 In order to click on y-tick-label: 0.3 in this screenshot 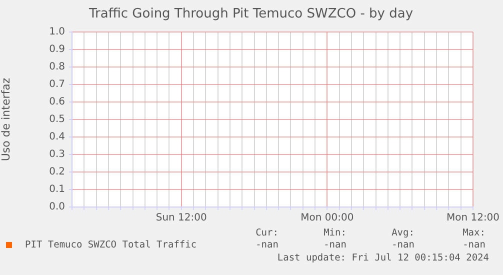, I will do `click(57, 154)`.